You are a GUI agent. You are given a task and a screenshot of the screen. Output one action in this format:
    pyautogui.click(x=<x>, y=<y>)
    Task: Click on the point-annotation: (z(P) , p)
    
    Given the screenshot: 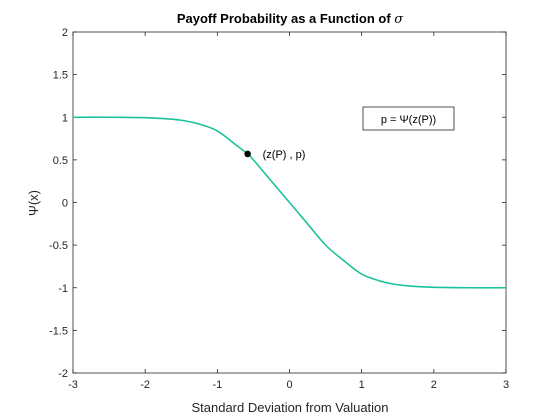 What is the action you would take?
    pyautogui.click(x=284, y=155)
    